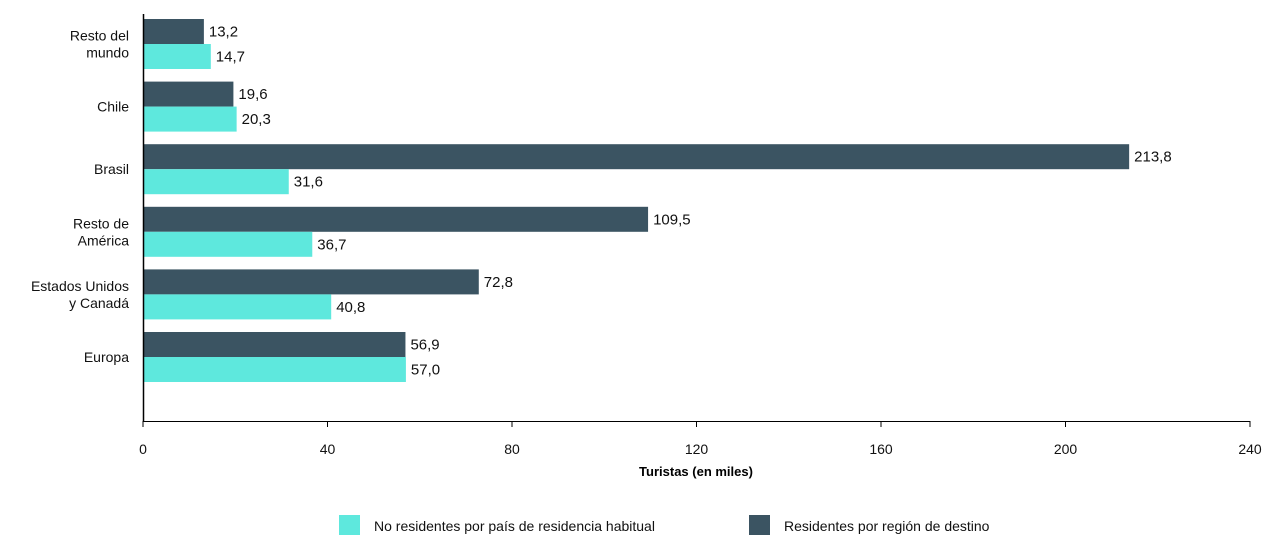 This screenshot has height=535, width=1264. I want to click on bar-value-label: 36,7, so click(331, 244).